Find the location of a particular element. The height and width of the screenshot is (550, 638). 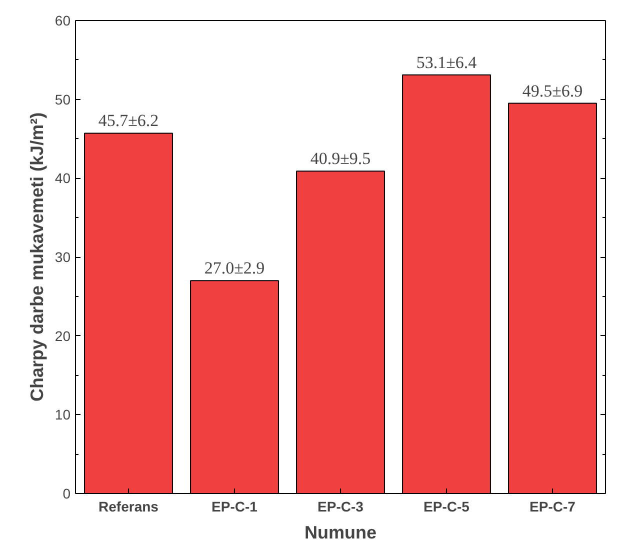

x-tick-label: Referans is located at coordinates (128, 506).